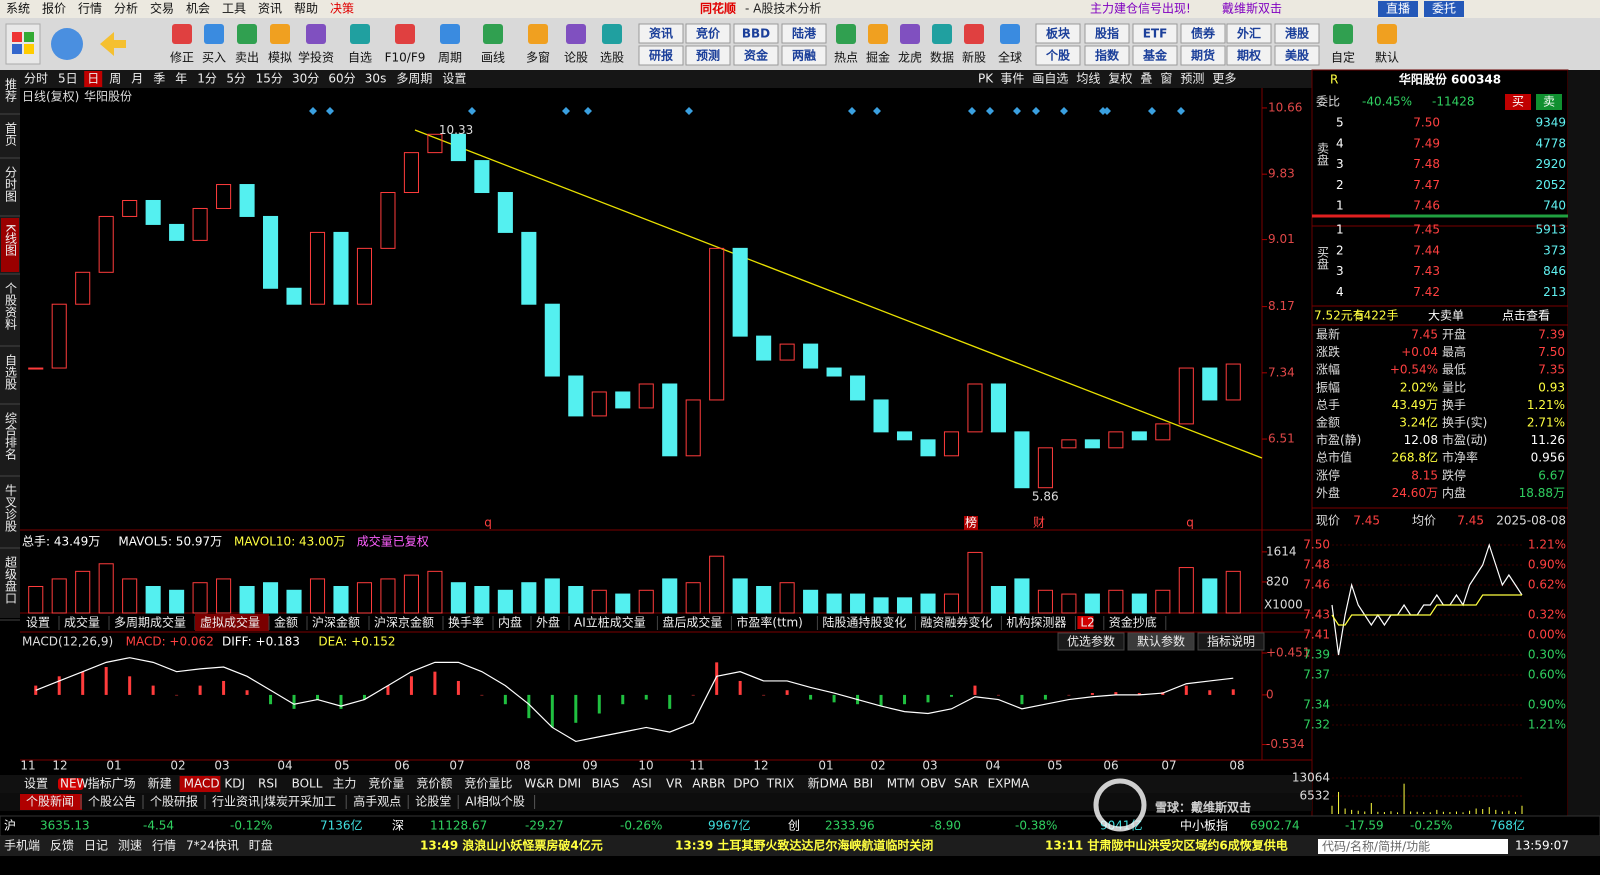 Image resolution: width=1600 pixels, height=875 pixels. Describe the element at coordinates (488, 784) in the screenshot. I see `indicator-button: 竞价量比` at that location.